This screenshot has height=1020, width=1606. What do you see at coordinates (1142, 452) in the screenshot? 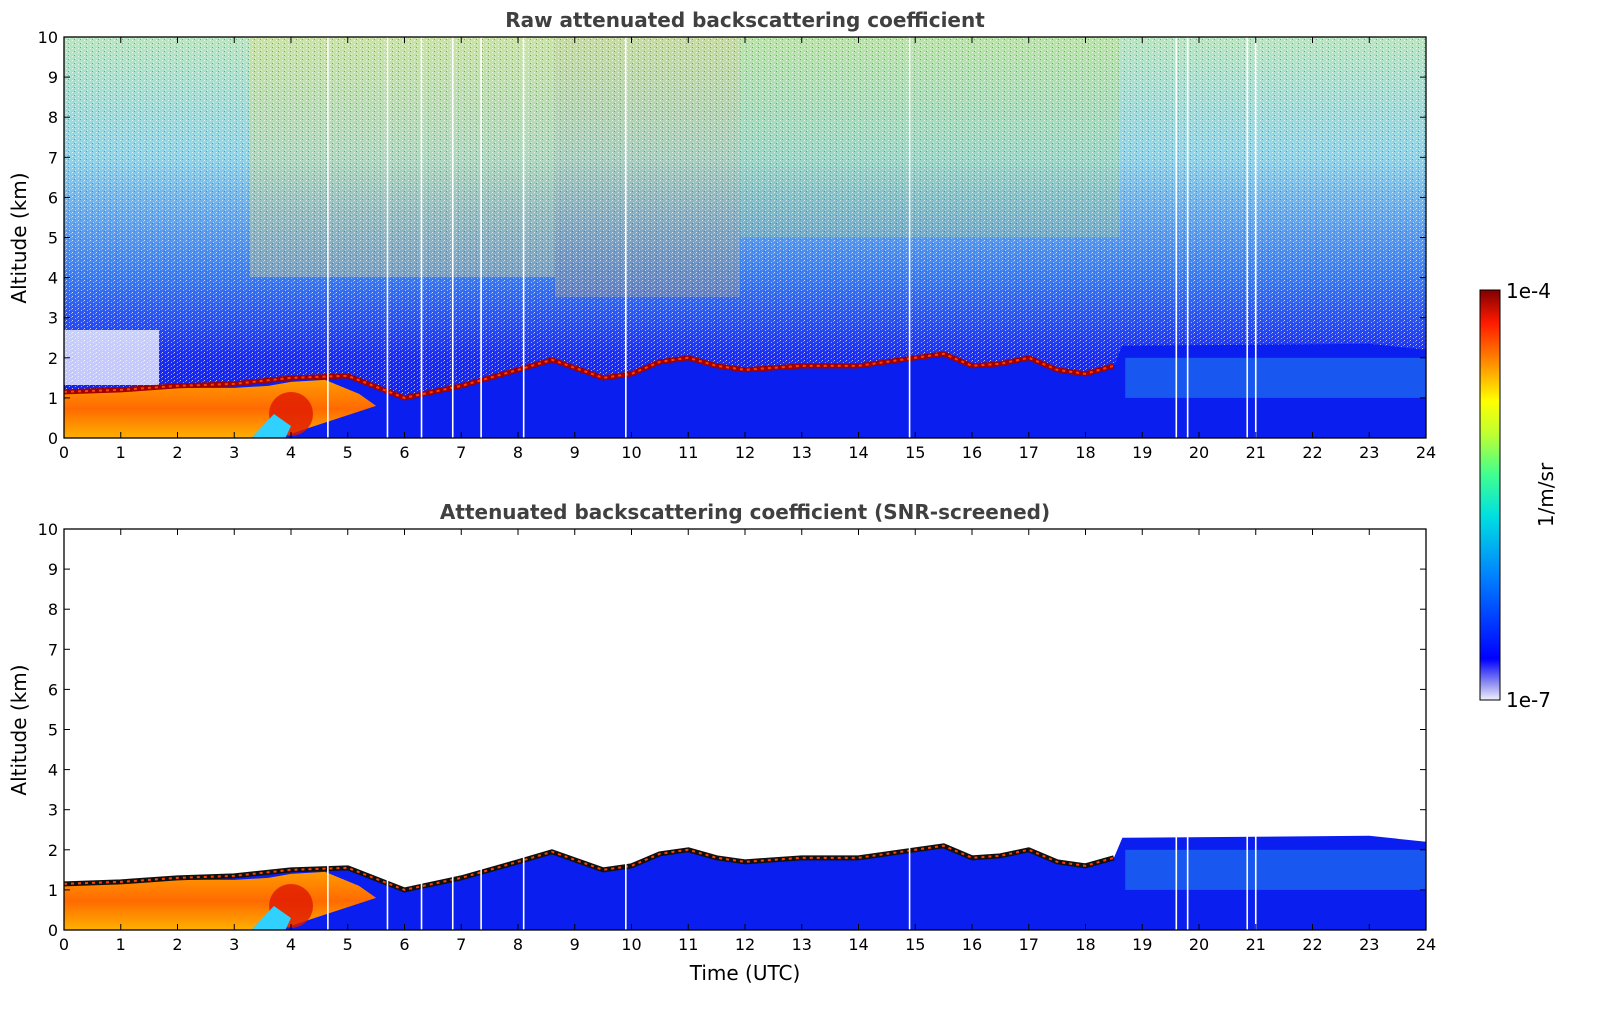
I see `x-tick-label: 19` at bounding box center [1142, 452].